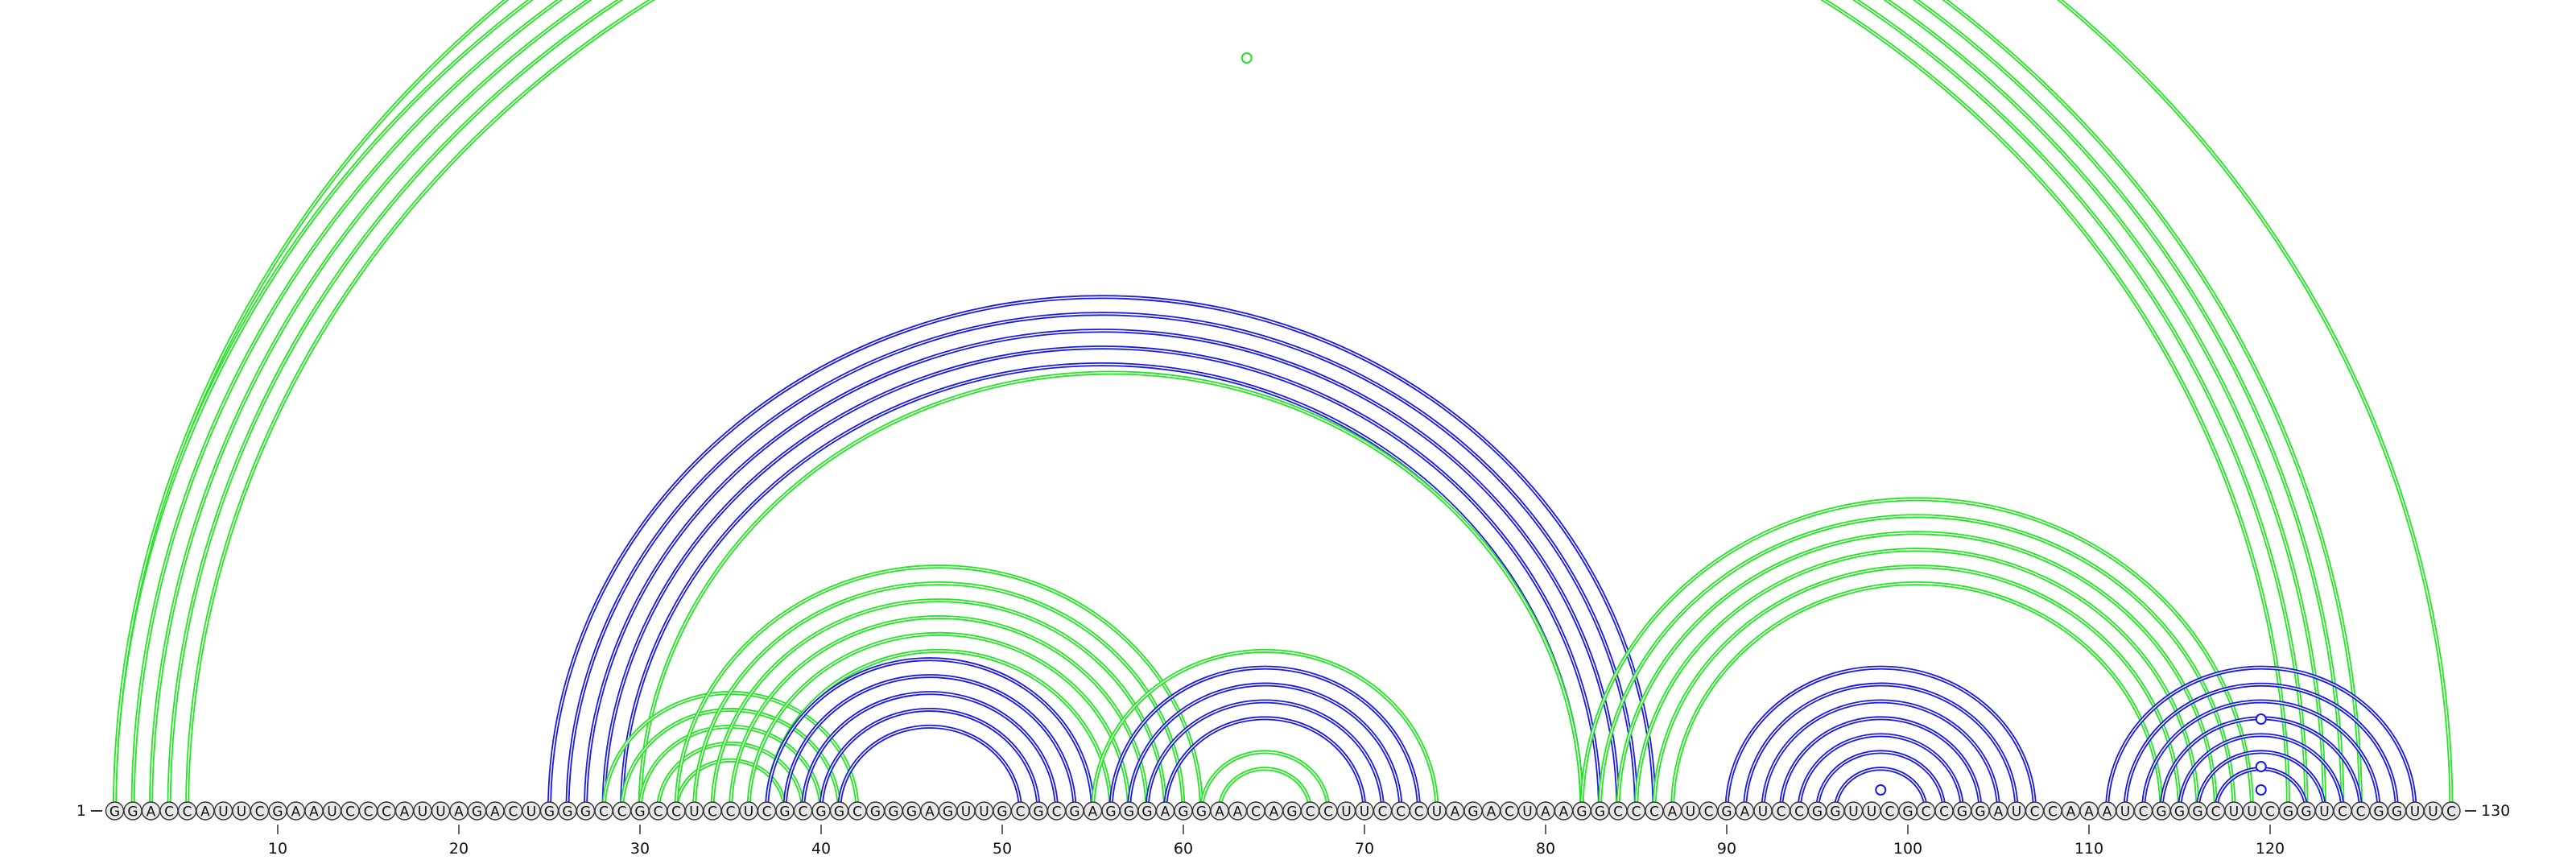 The image size is (2576, 860). What do you see at coordinates (81, 811) in the screenshot?
I see `start-position-label: 1` at bounding box center [81, 811].